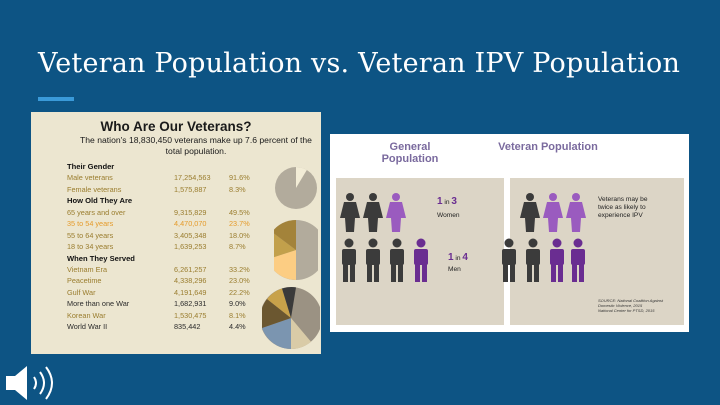 The image size is (720, 405). I want to click on pie-slice-female, so click(301, 177).